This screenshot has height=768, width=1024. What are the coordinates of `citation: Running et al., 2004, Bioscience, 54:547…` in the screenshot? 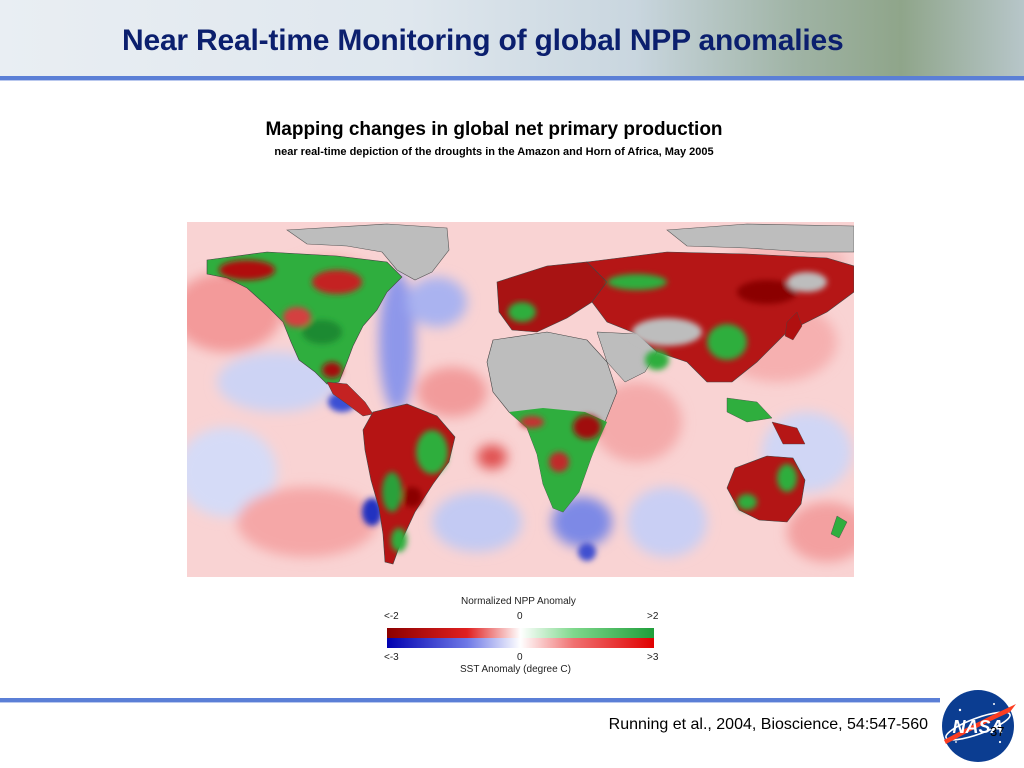 It's located at (768, 724).